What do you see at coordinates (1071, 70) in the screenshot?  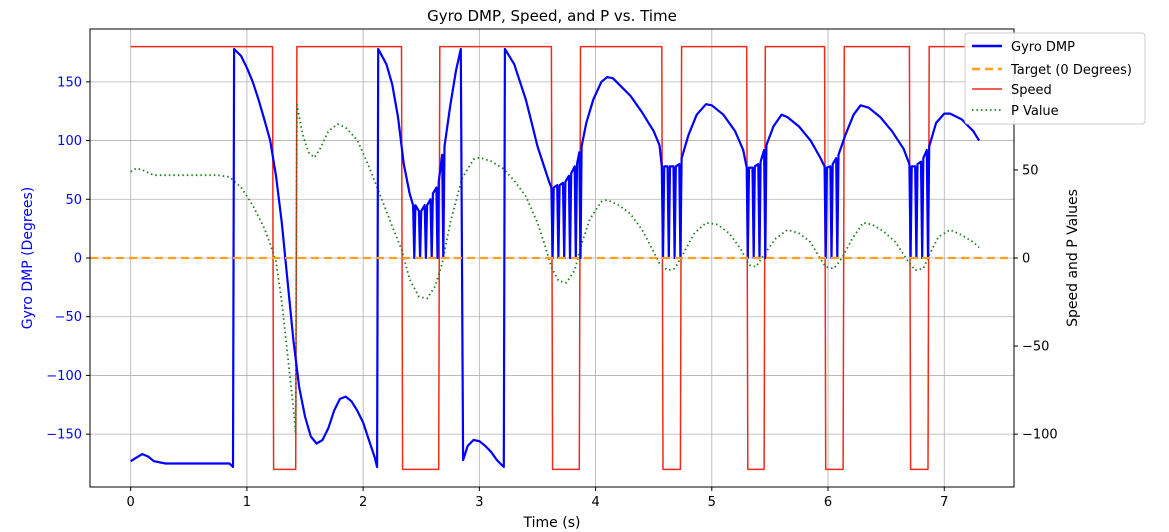 I see `legend-label-target: Target (0 Degrees)` at bounding box center [1071, 70].